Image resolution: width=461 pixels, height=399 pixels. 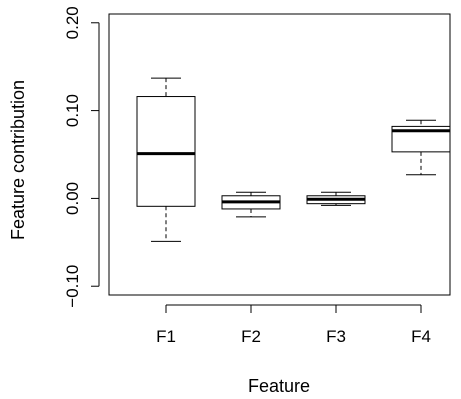 What do you see at coordinates (251, 336) in the screenshot?
I see `x-tick-label: F2` at bounding box center [251, 336].